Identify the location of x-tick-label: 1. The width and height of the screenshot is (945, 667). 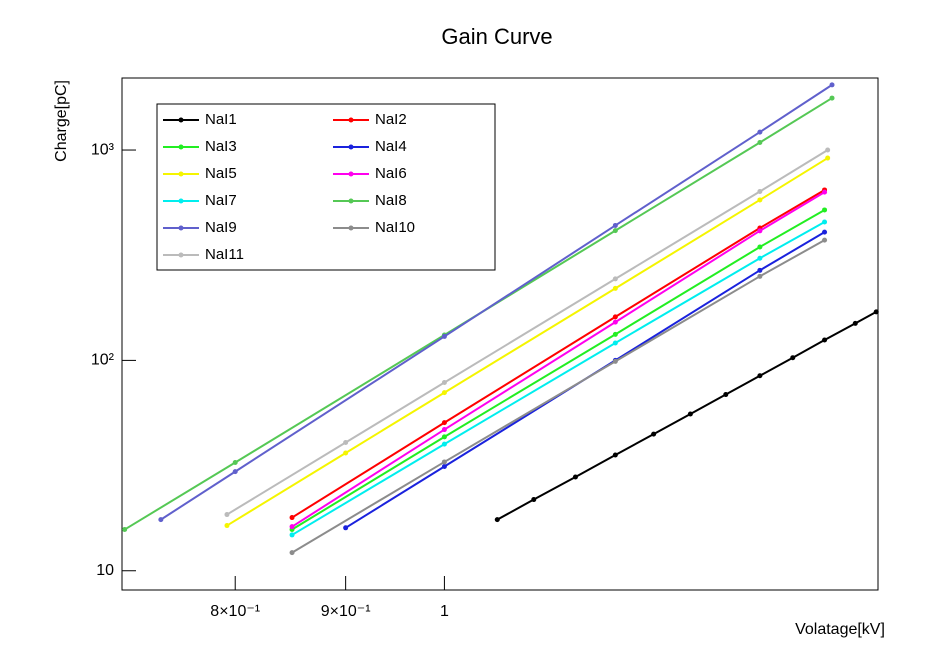
(444, 611).